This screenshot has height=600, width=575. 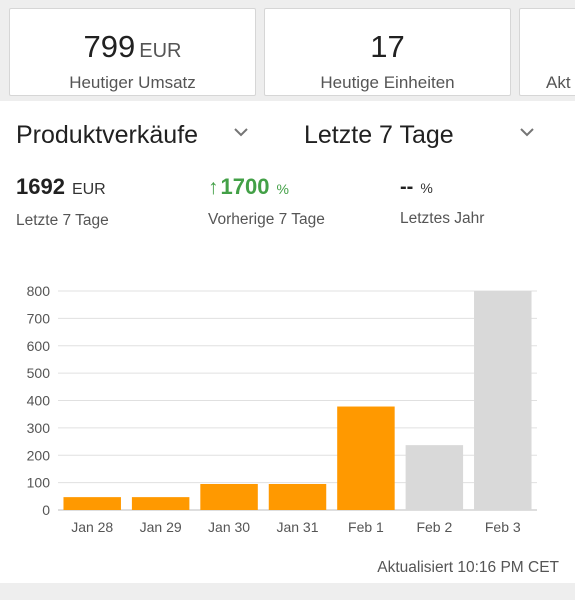 What do you see at coordinates (39, 428) in the screenshot?
I see `y-tick-label: 300` at bounding box center [39, 428].